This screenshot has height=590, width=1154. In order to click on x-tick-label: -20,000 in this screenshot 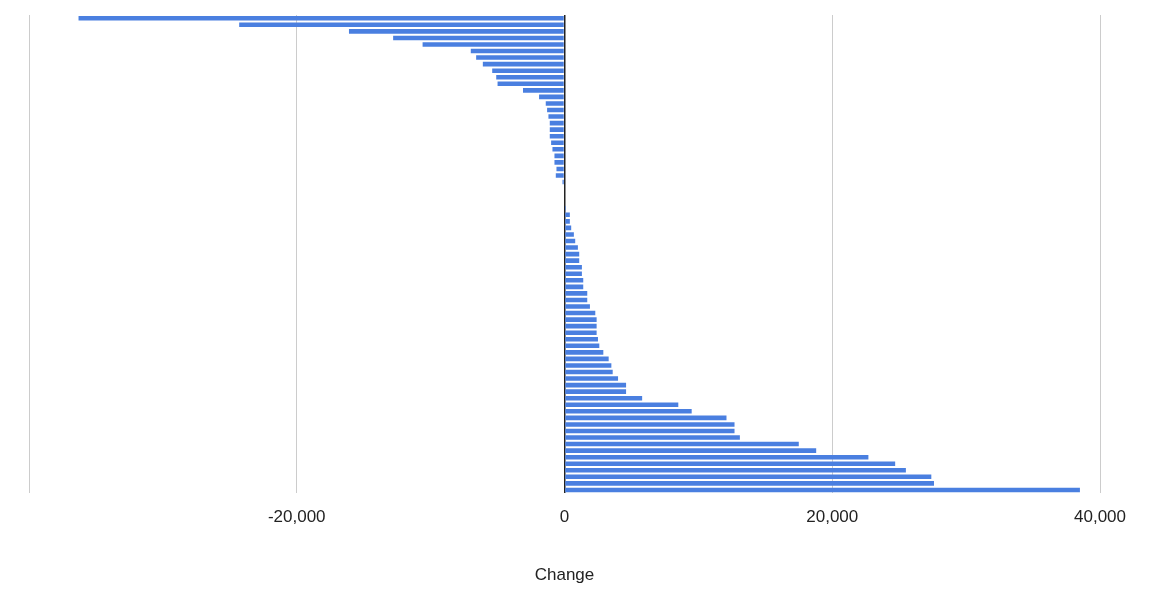, I will do `click(296, 517)`.